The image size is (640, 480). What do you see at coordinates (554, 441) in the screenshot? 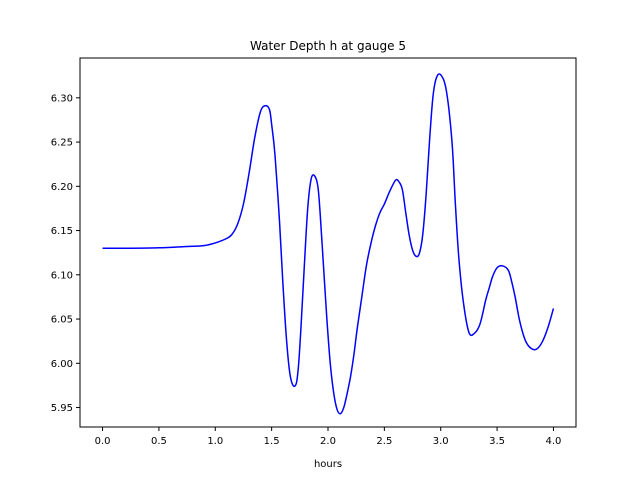
I see `x-tick-label: 4.0` at bounding box center [554, 441].